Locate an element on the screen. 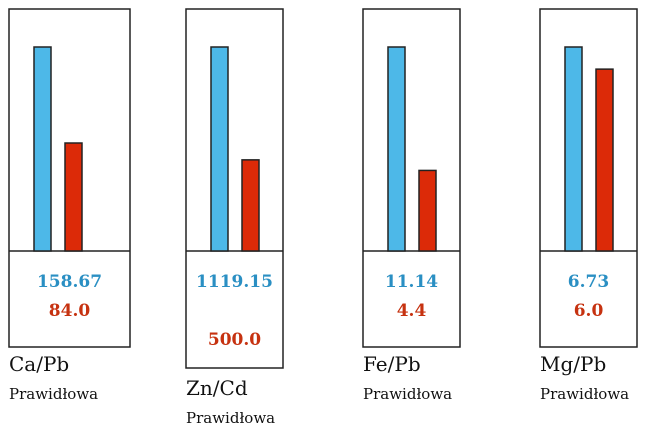 This screenshot has height=429, width=648. bar-fe-pb-s1 is located at coordinates (396, 149).